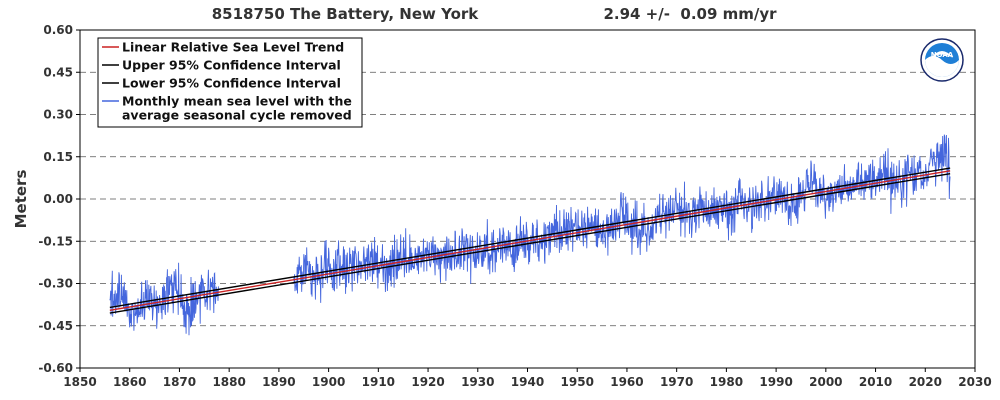 Image resolution: width=1000 pixels, height=400 pixels. I want to click on y-axis-ticks: 0.60 0.45 0.30 0.15 0.00 -0.15 -0.30 -0.45 -0.60, so click(59, 199).